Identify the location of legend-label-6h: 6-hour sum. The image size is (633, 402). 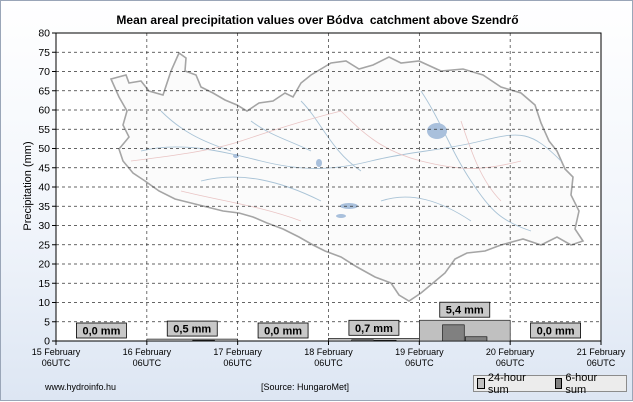
(581, 383).